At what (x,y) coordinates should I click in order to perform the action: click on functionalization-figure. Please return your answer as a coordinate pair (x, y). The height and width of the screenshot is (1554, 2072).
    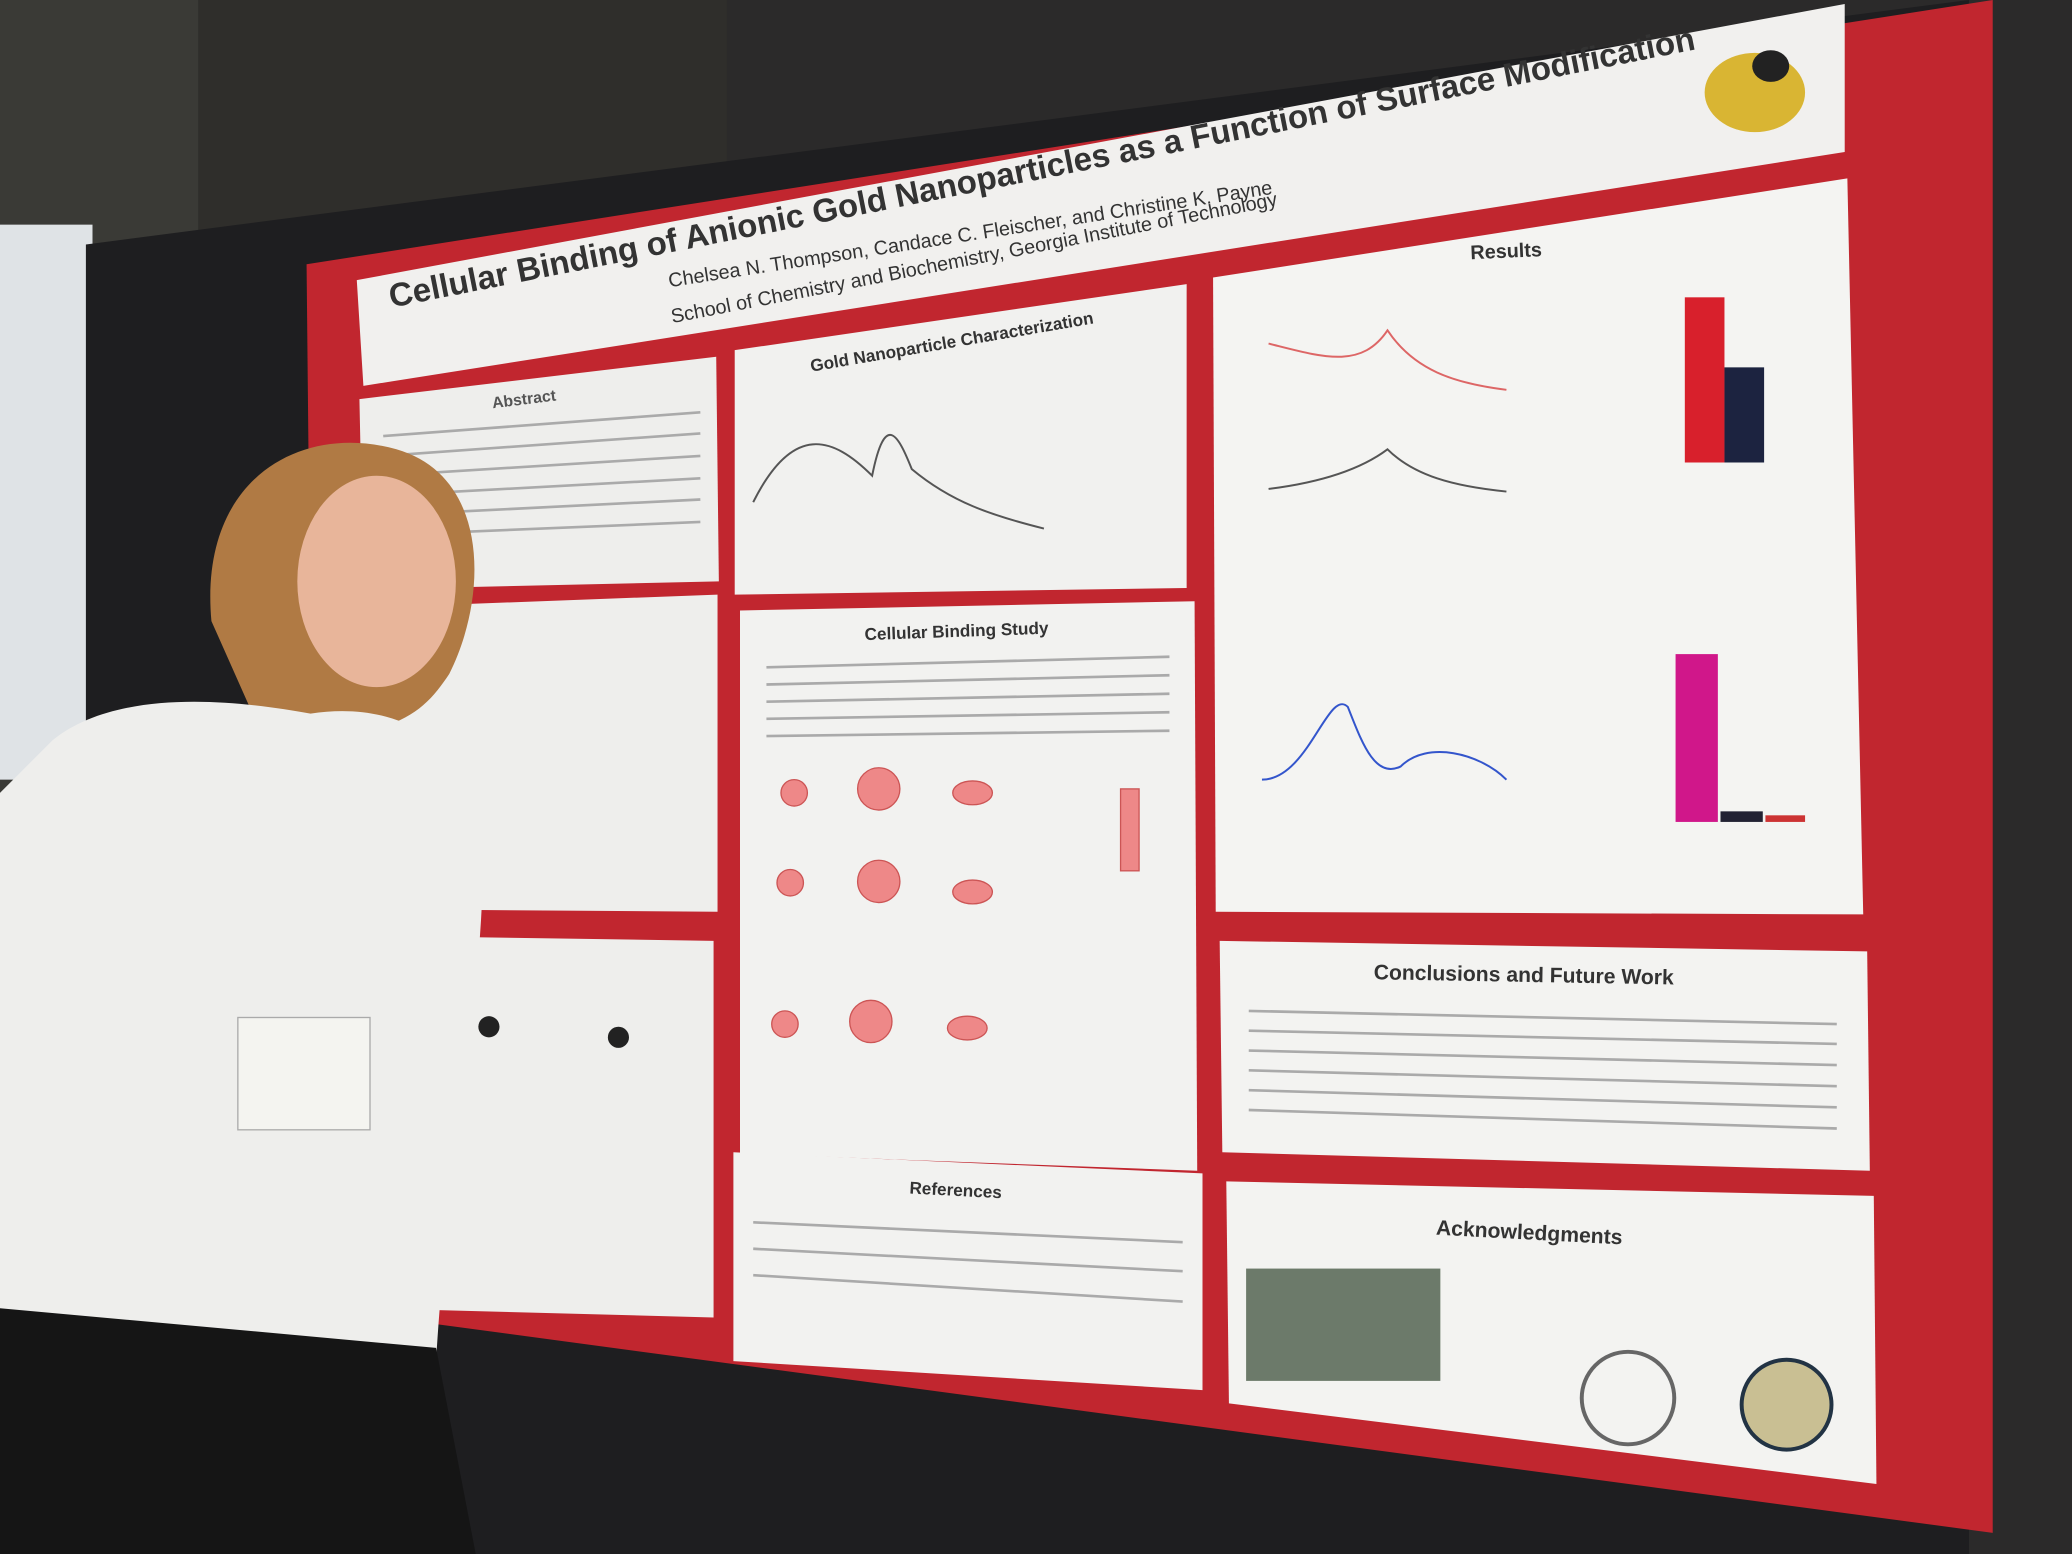
    Looking at the image, I should click on (553, 1032).